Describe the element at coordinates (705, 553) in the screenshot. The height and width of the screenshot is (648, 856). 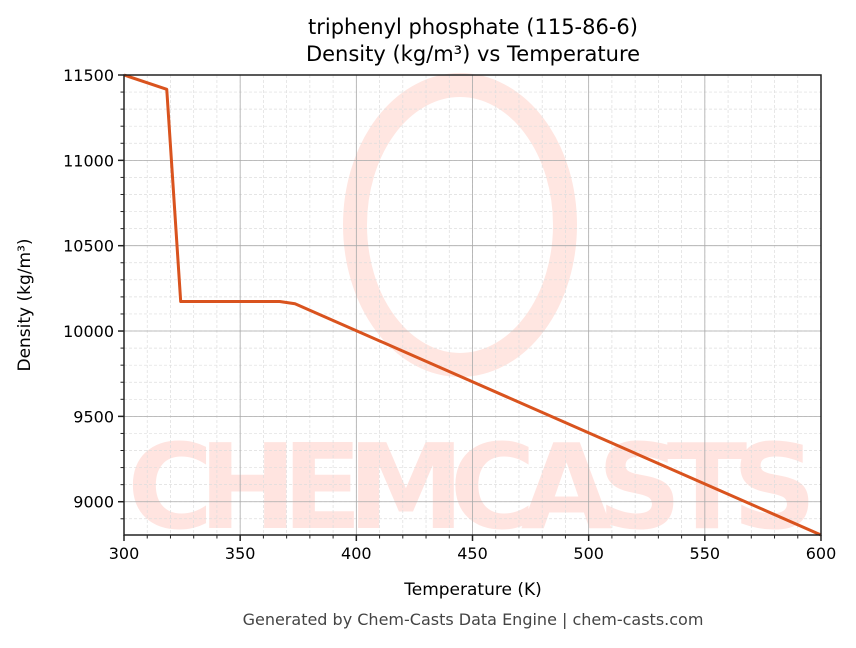
I see `x-tick-label: 550` at that location.